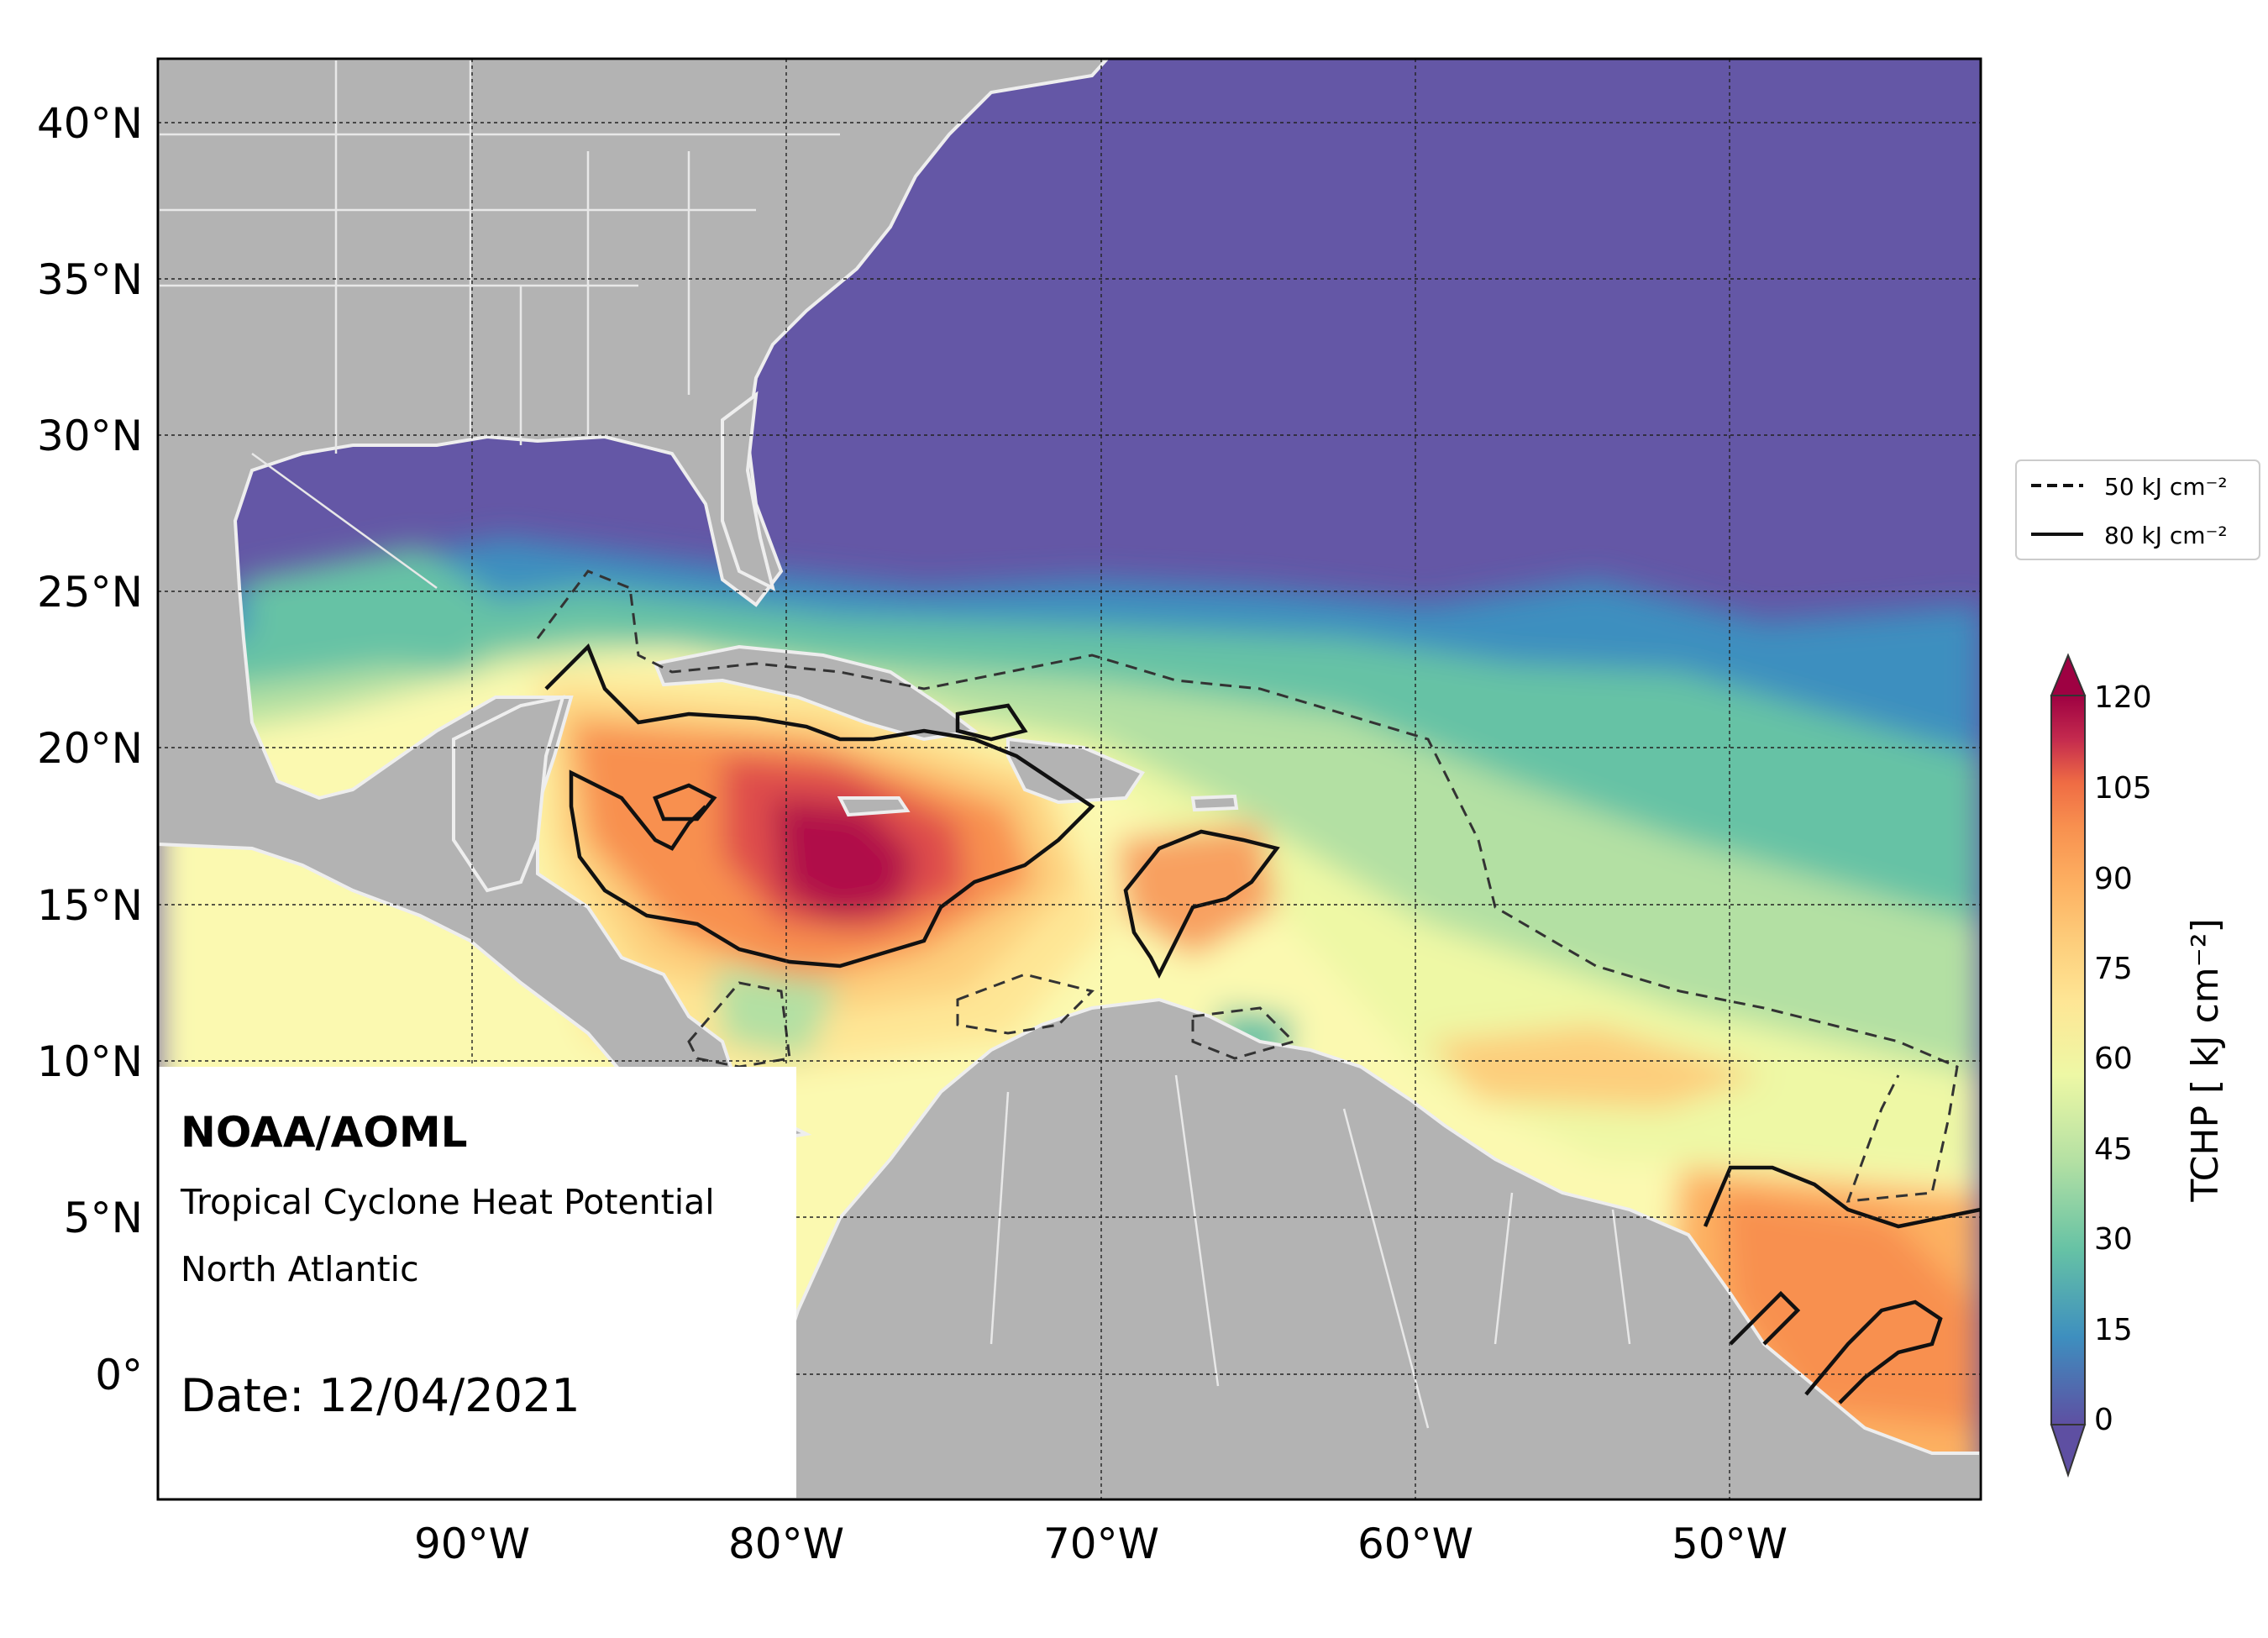  I want to click on lat-tick-40n: 40°N, so click(90, 123).